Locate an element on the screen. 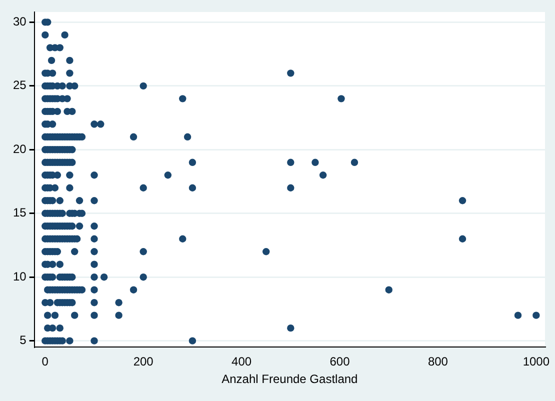  x-tick-label: 200 is located at coordinates (143, 361).